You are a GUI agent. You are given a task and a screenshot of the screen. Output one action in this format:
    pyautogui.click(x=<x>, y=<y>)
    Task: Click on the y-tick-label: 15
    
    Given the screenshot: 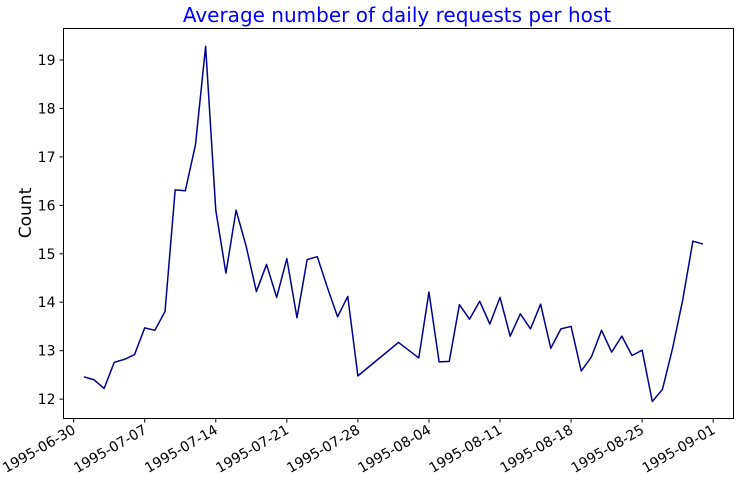 What is the action you would take?
    pyautogui.click(x=47, y=255)
    